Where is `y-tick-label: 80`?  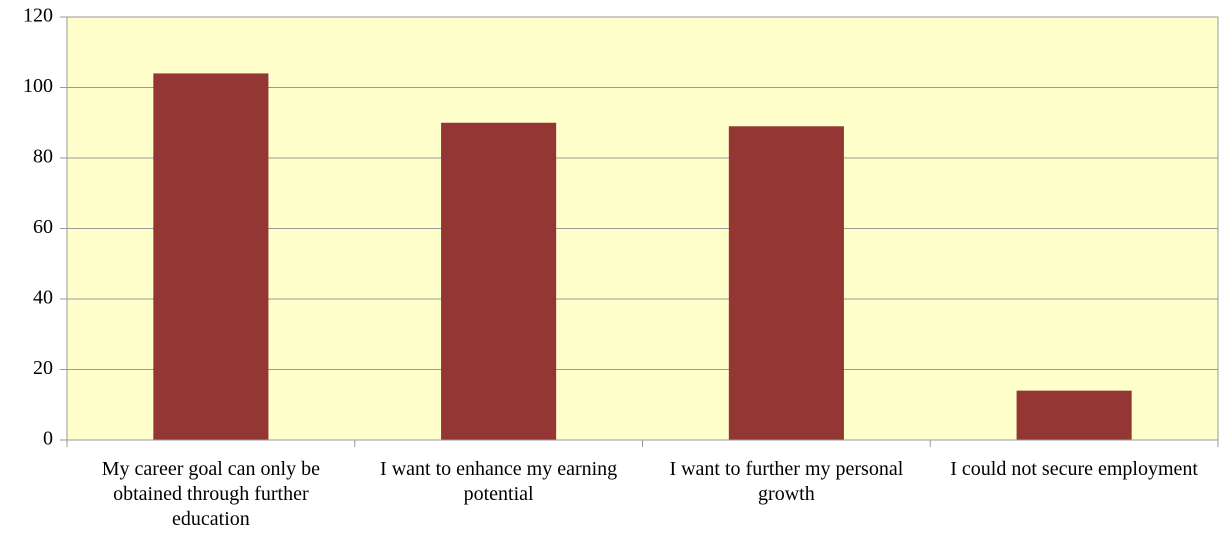 y-tick-label: 80 is located at coordinates (43, 157).